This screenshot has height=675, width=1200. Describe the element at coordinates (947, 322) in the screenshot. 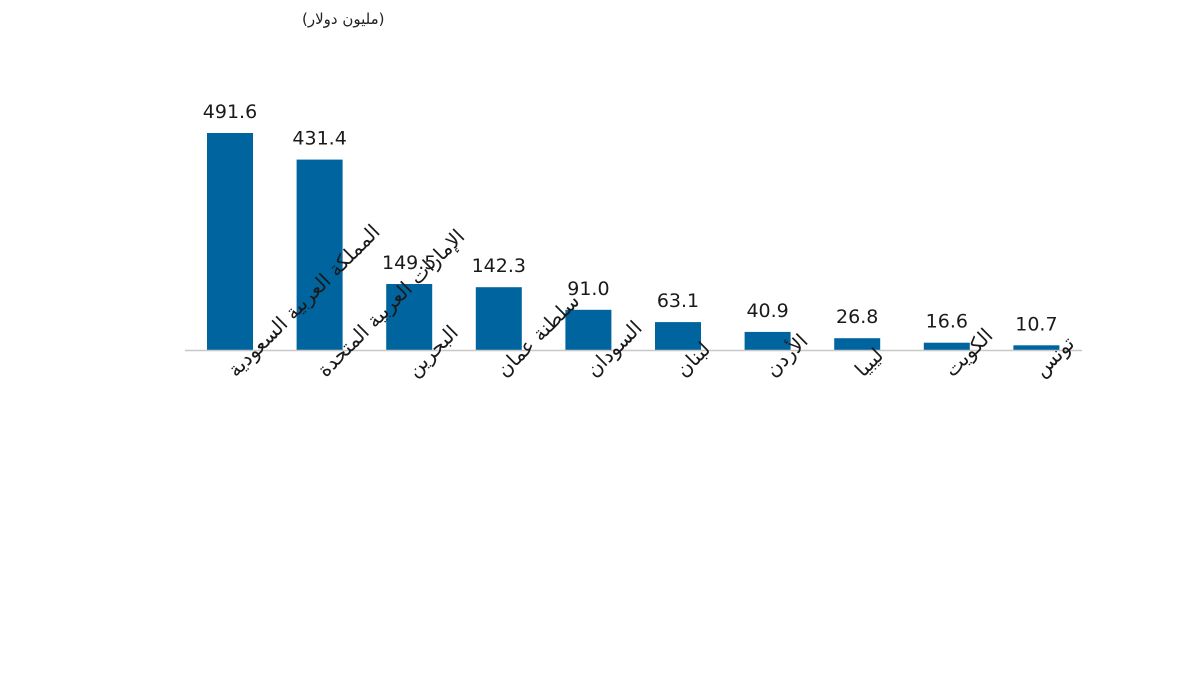

I see `value-label-9: 16.6` at that location.